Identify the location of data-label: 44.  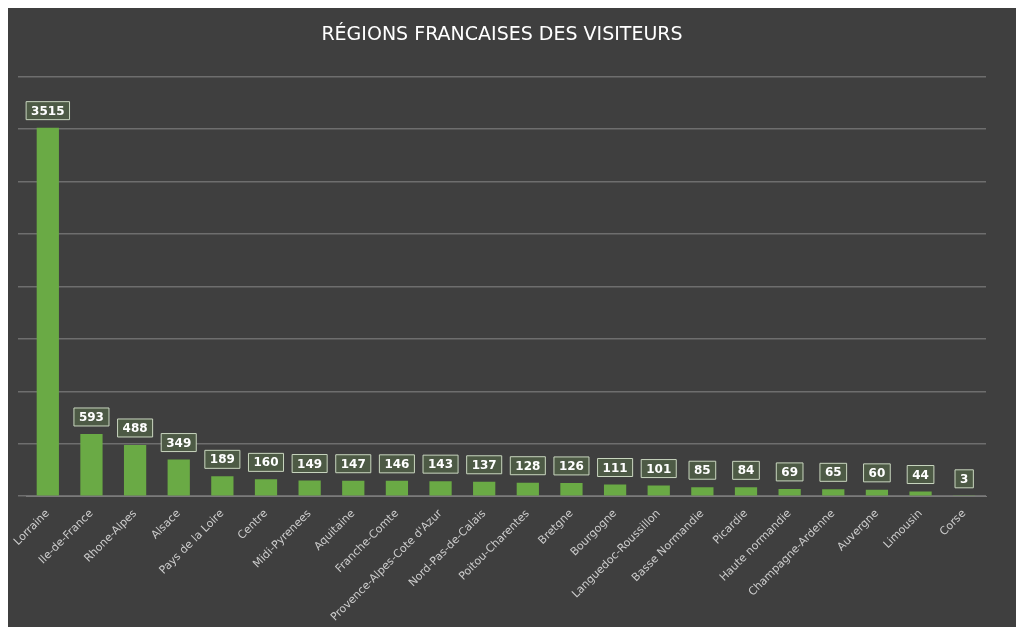
(920, 474).